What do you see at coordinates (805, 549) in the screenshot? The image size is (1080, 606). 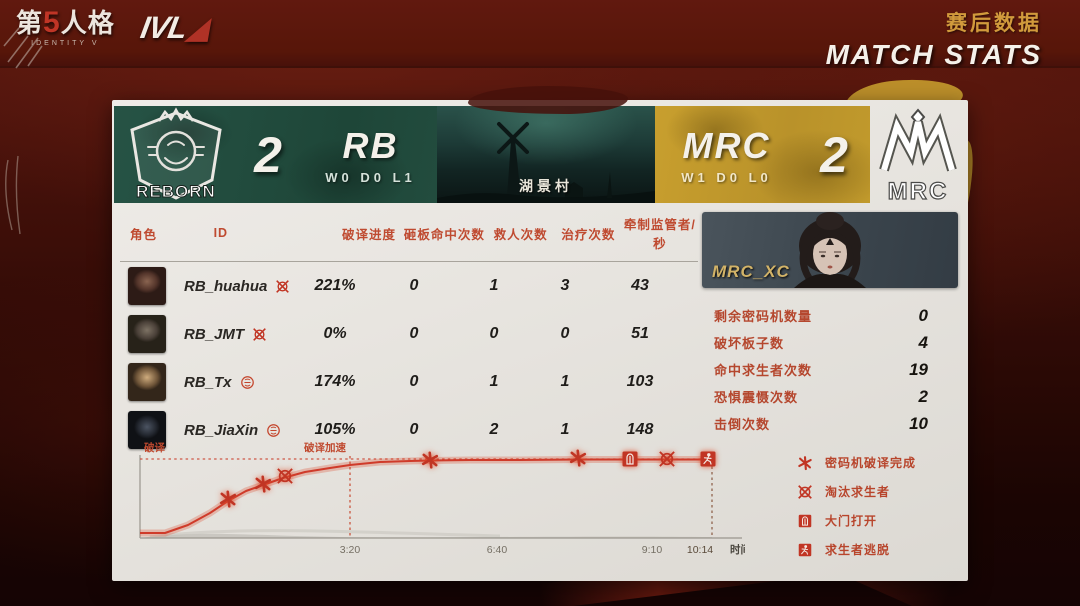 I see `survivor-escape-icon` at bounding box center [805, 549].